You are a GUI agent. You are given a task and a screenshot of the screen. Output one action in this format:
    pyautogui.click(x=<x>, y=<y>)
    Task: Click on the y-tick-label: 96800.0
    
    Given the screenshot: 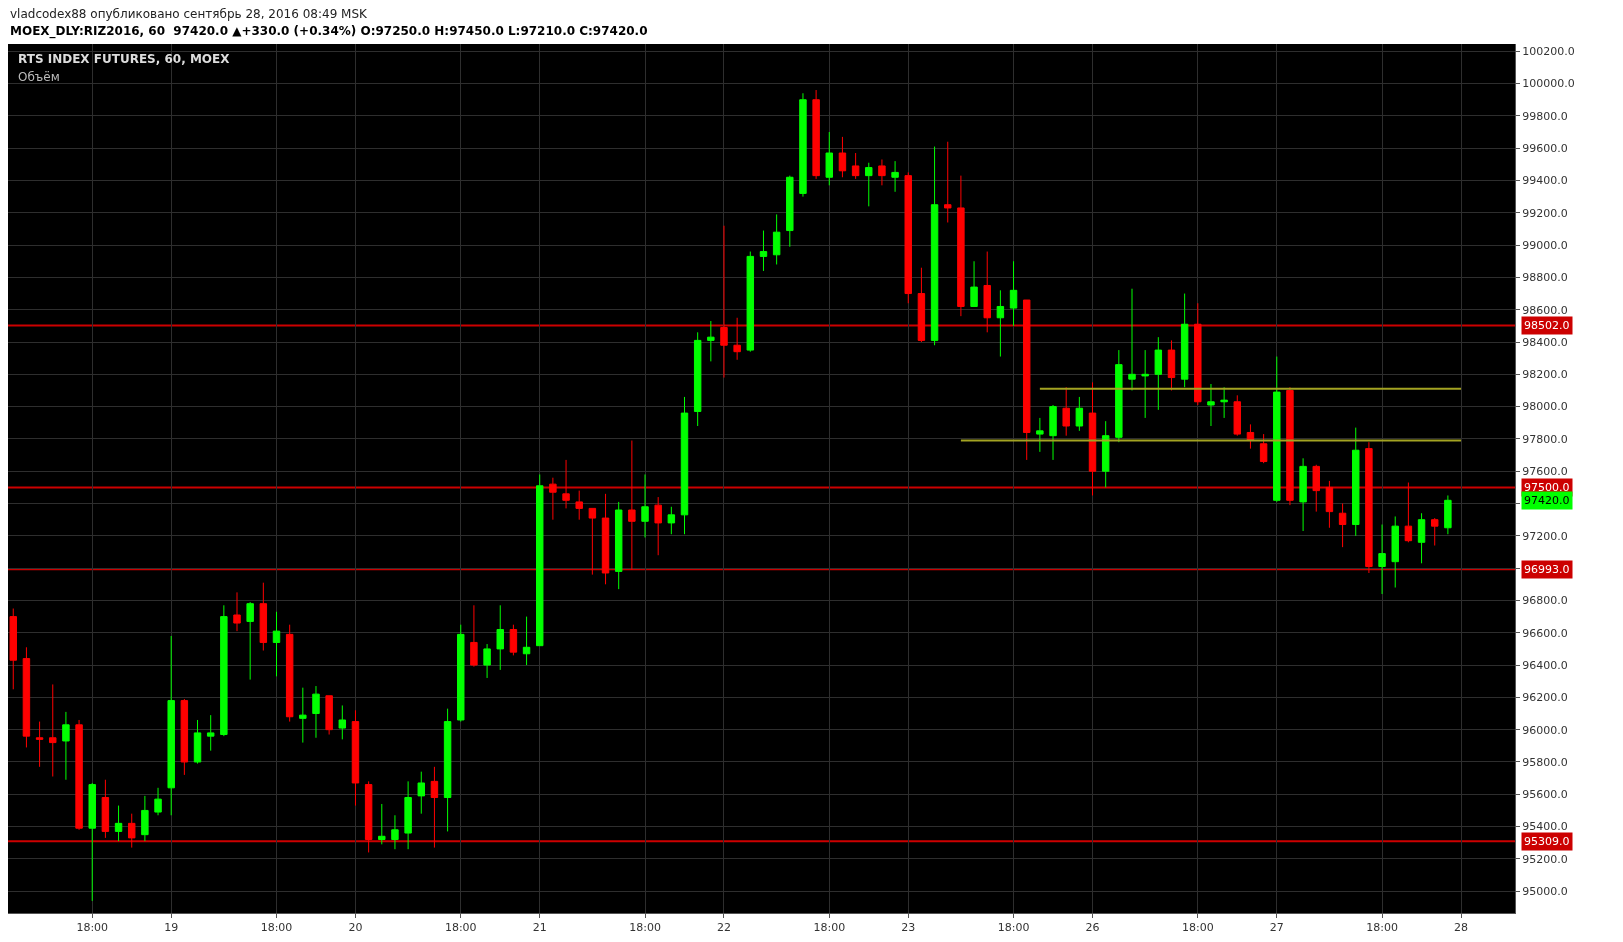 What is the action you would take?
    pyautogui.click(x=1545, y=601)
    